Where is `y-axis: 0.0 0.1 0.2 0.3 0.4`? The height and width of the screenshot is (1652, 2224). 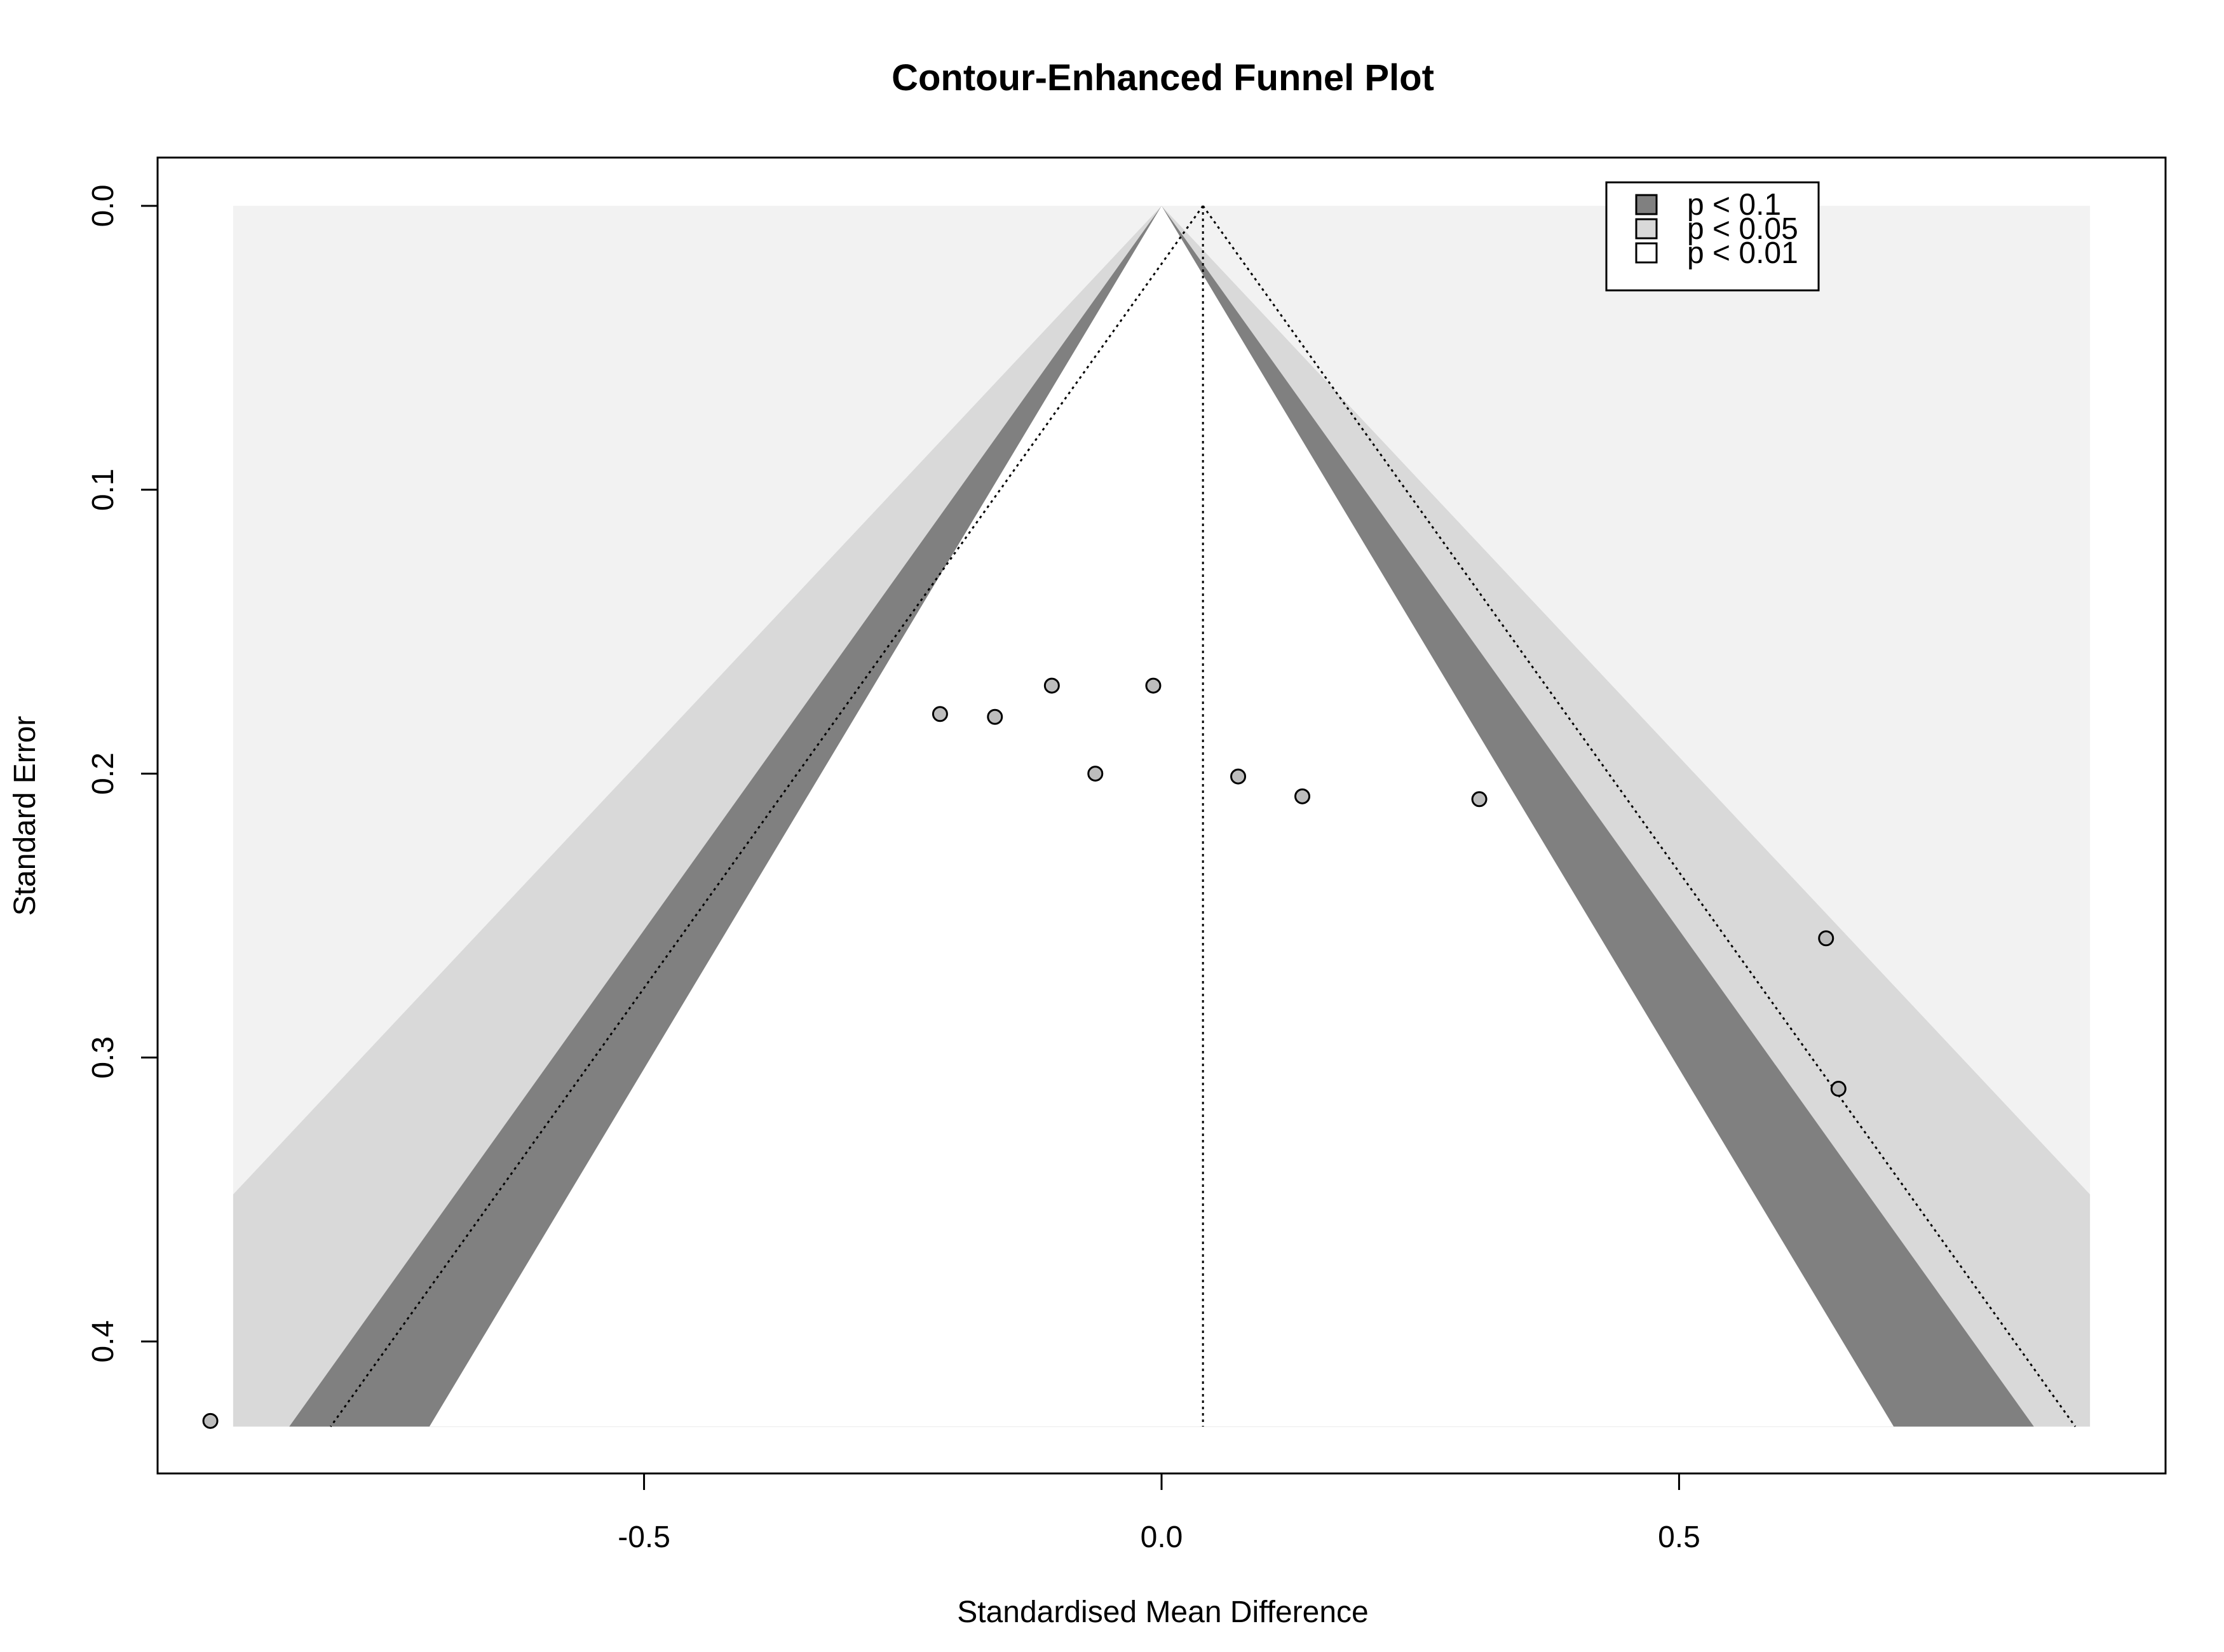 y-axis: 0.0 0.1 0.2 0.3 0.4 is located at coordinates (123, 774).